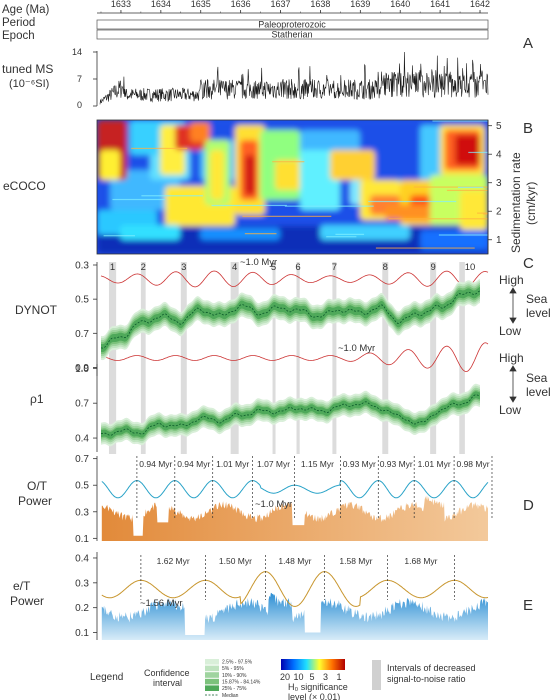  What do you see at coordinates (232, 464) in the screenshot?
I see `period-label: 1.01 Myr` at bounding box center [232, 464].